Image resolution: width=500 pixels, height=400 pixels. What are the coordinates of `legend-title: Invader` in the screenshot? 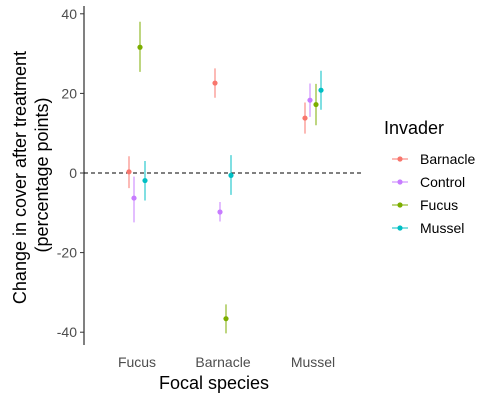 It's located at (414, 128).